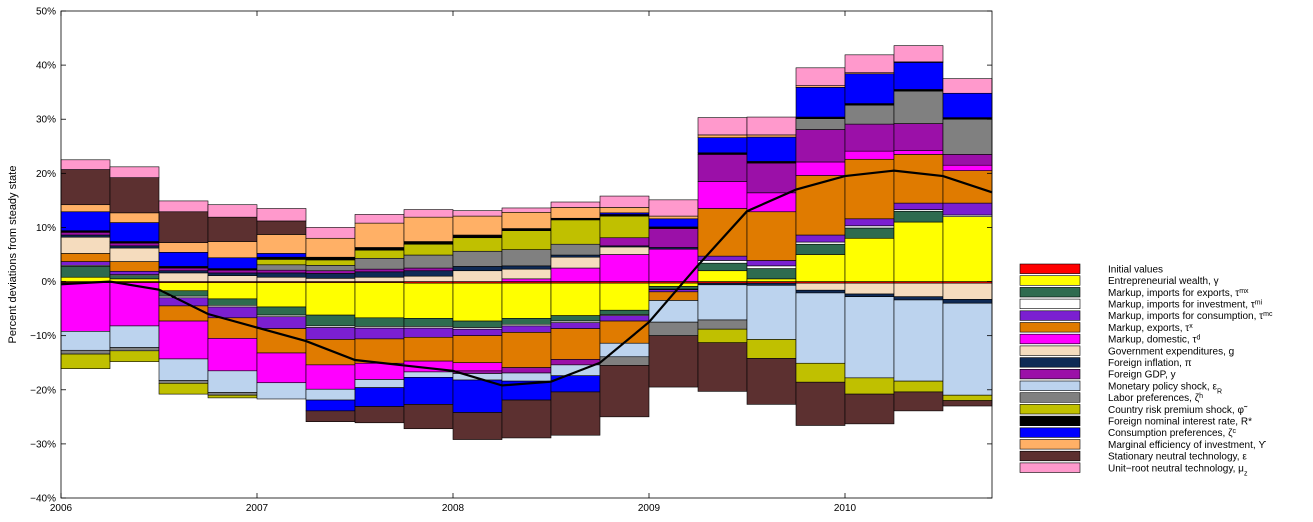 This screenshot has height=522, width=1313. Describe the element at coordinates (43, 336) in the screenshot. I see `y-tick-label-3: −10%` at that location.